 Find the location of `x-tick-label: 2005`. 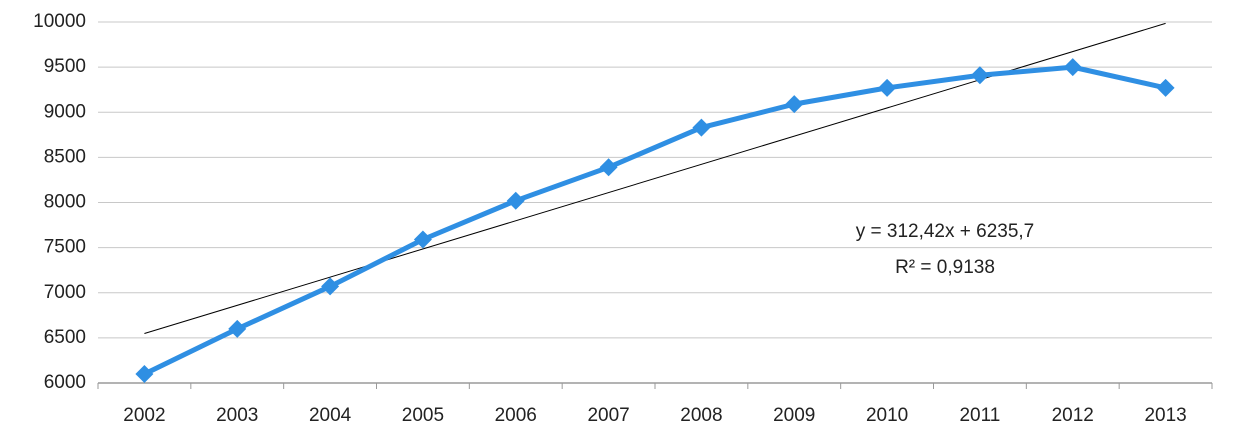

x-tick-label: 2005 is located at coordinates (423, 415).